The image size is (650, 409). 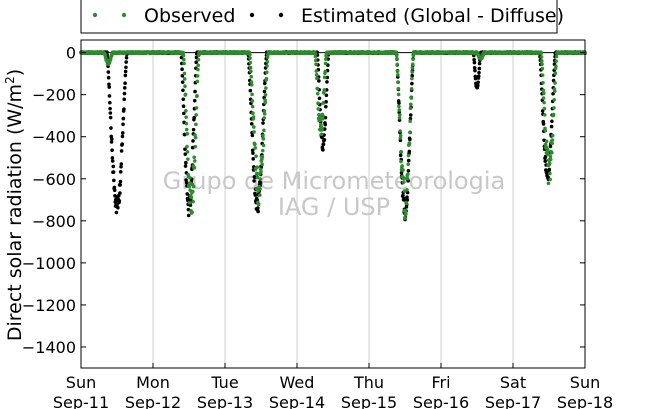 I want to click on x-tick-label-day: Thu, so click(x=368, y=382).